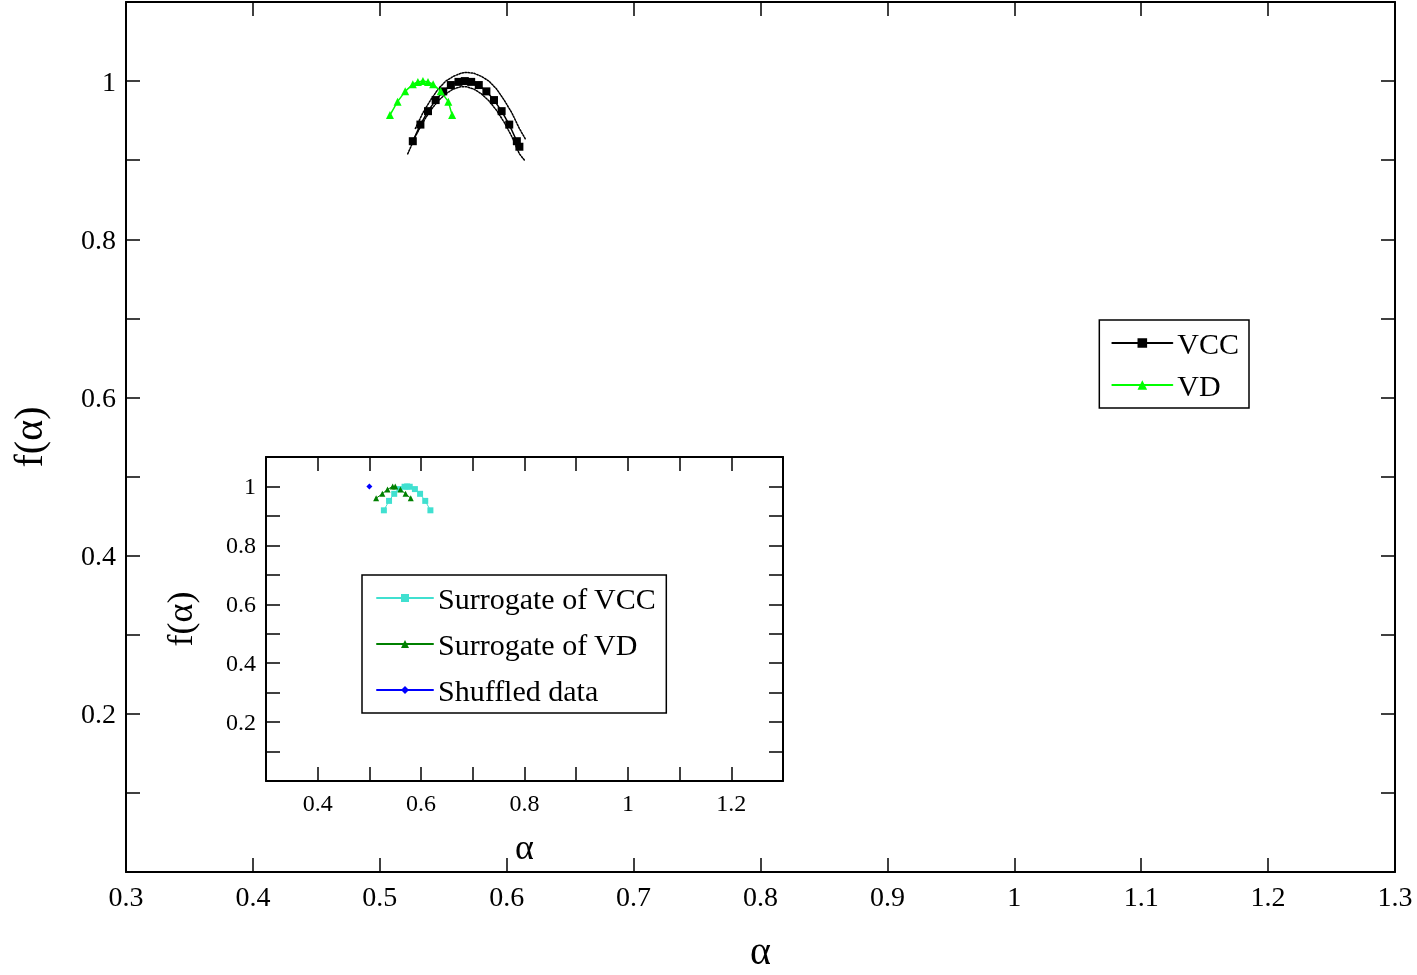 The image size is (1417, 975). I want to click on legend-label: Surrogate of VCC, so click(547, 598).